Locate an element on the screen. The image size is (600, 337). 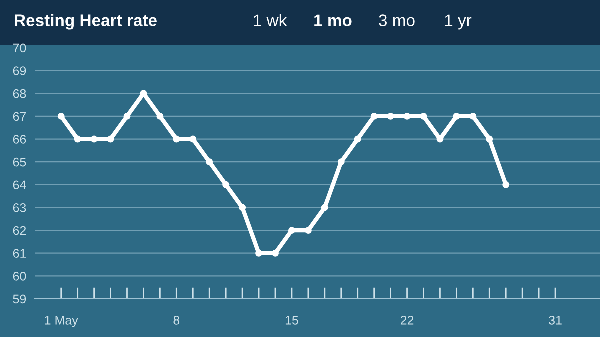
y-tick-label: 60 is located at coordinates (19, 276).